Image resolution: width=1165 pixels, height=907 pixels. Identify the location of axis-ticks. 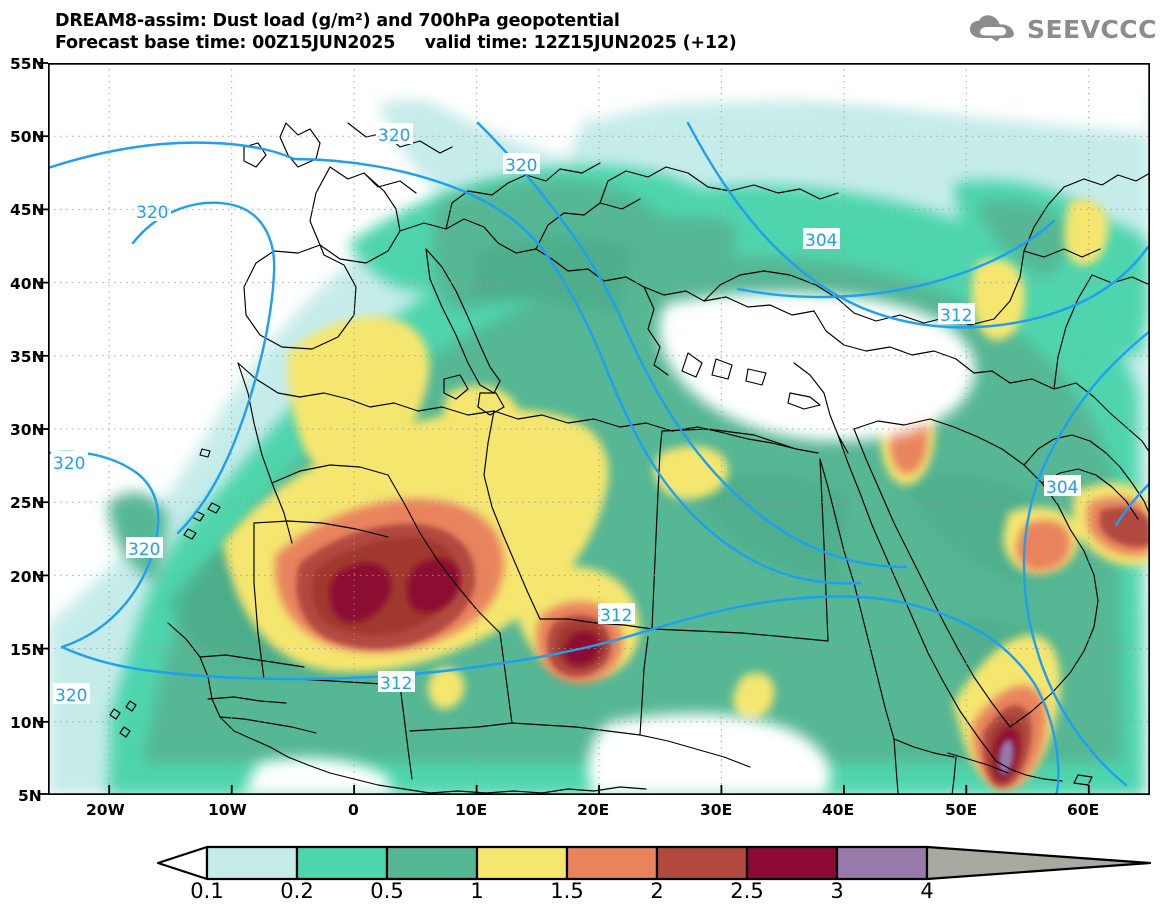
(599, 790).